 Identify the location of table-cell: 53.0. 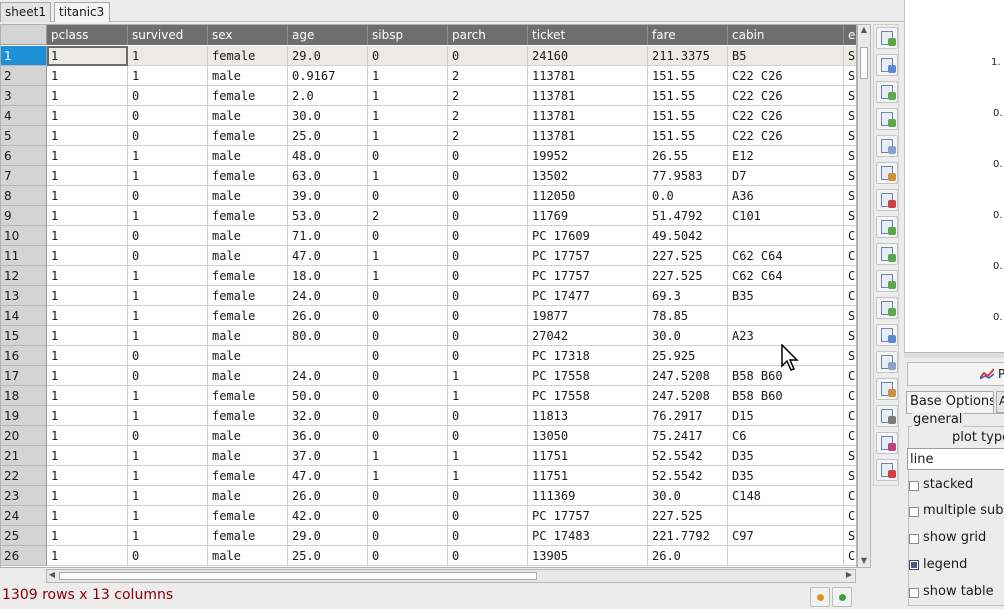
(328, 216).